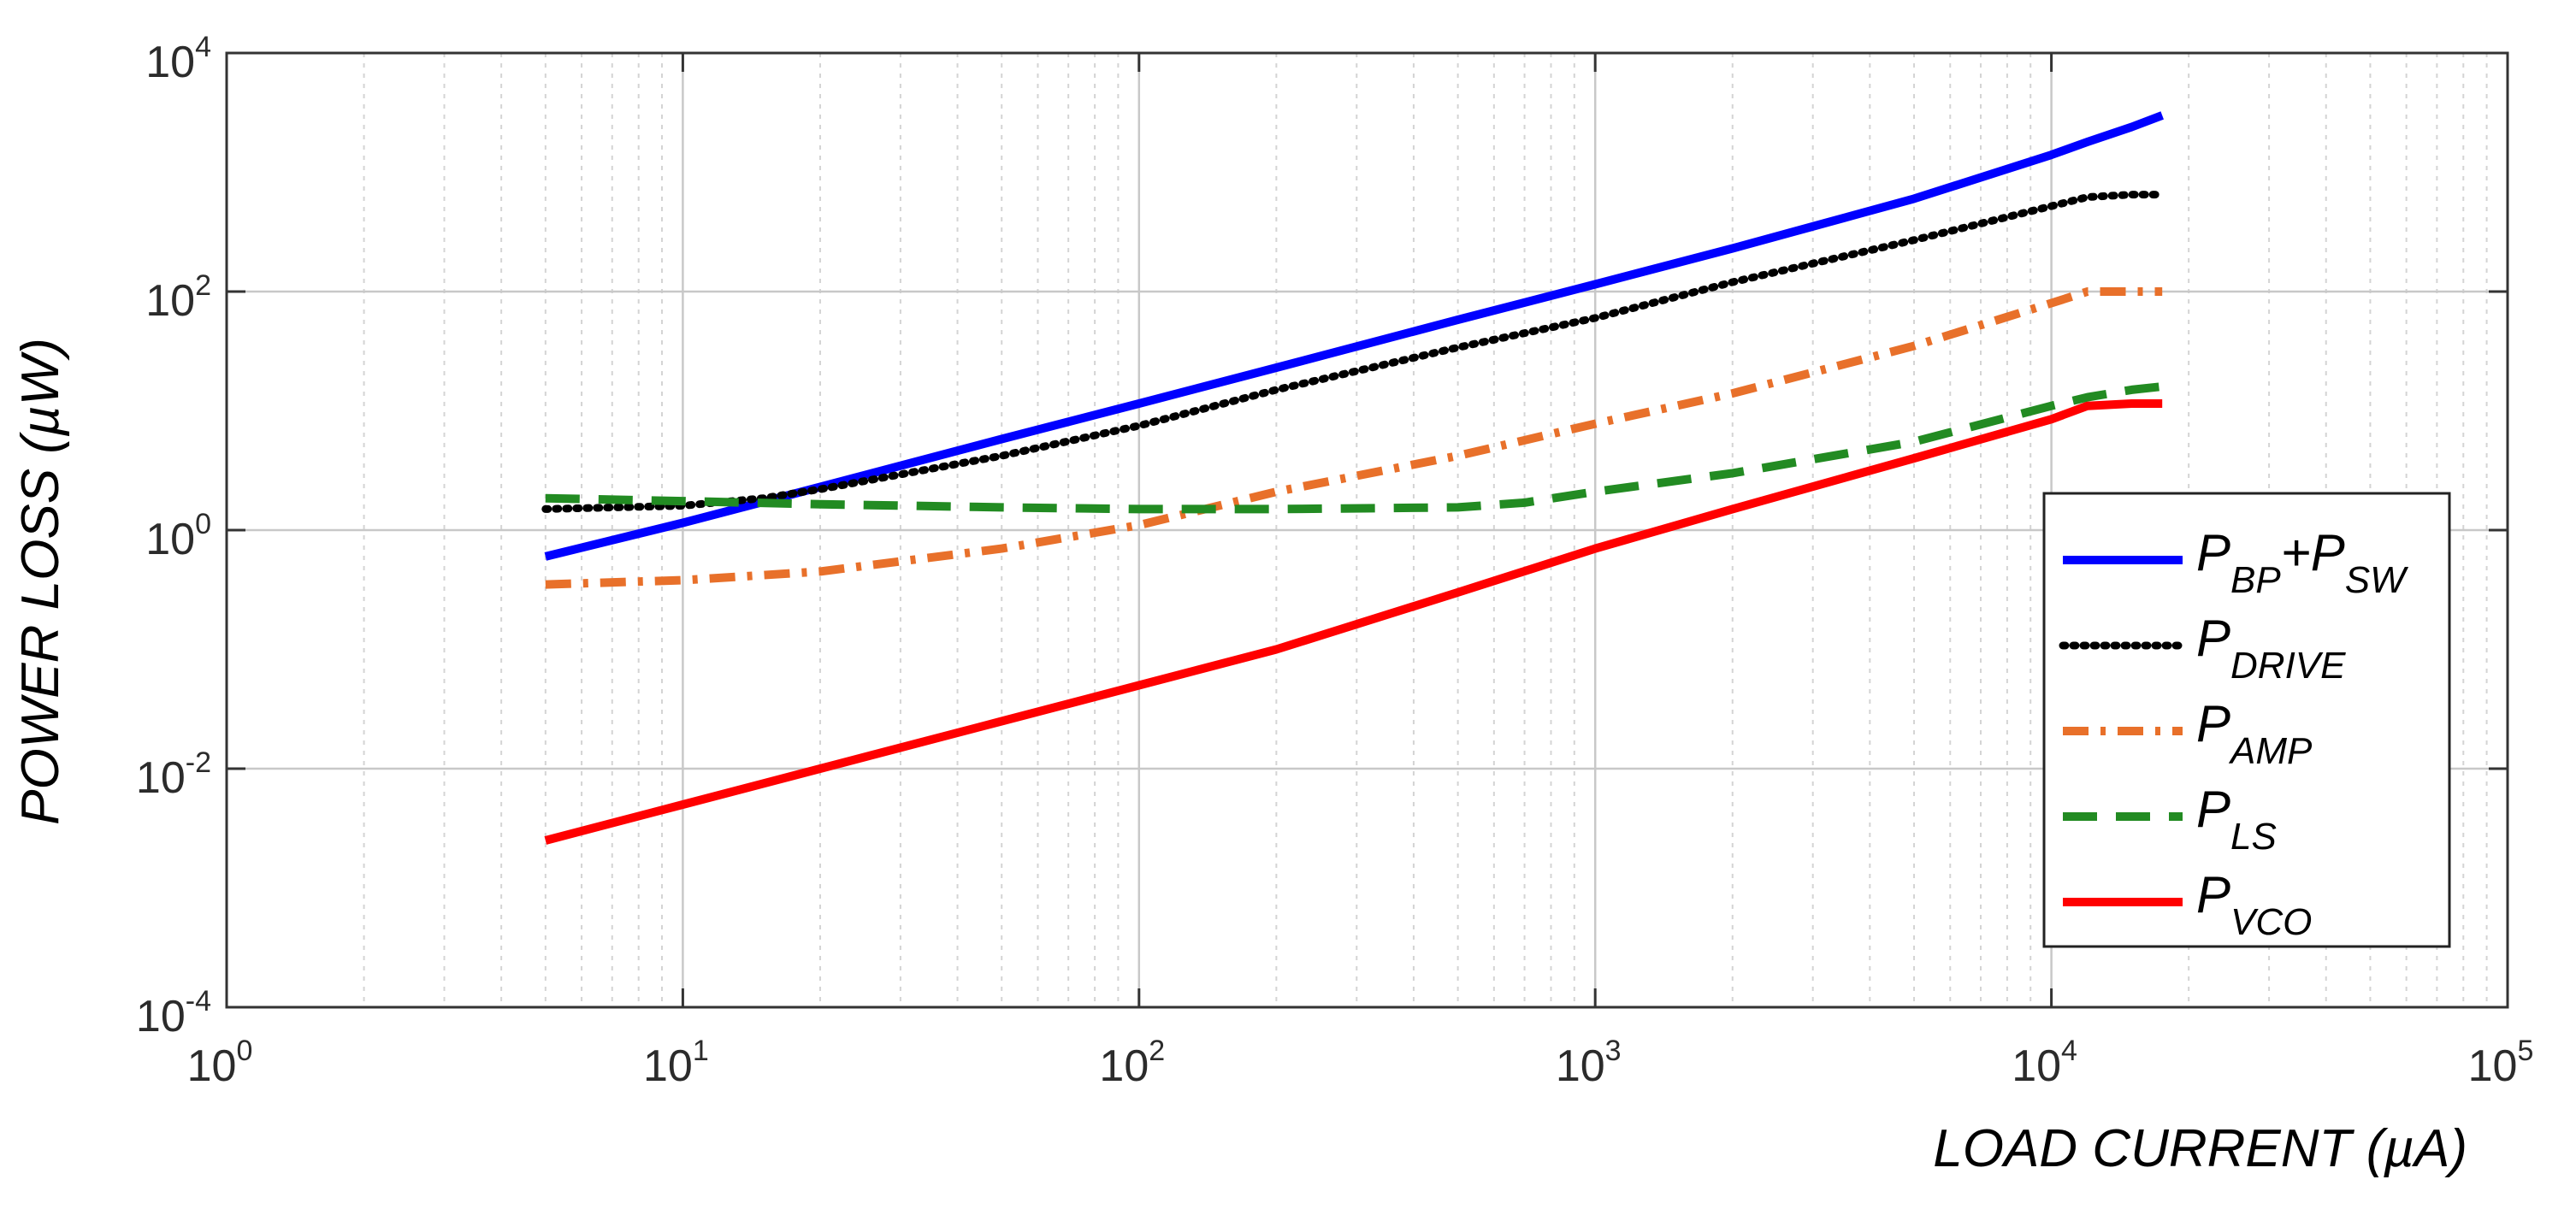  Describe the element at coordinates (220, 1063) in the screenshot. I see `x-tick-label: 10⁰` at that location.